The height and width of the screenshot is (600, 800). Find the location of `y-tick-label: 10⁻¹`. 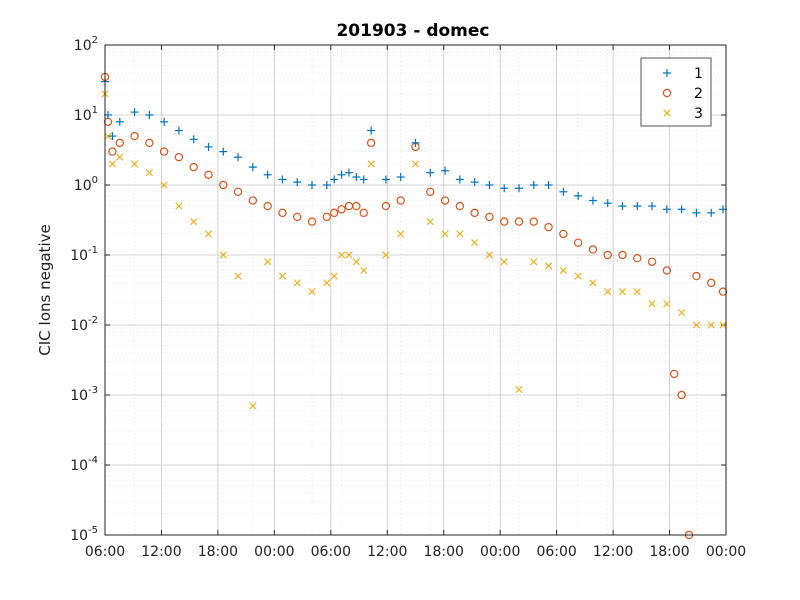

y-tick-label: 10⁻¹ is located at coordinates (84, 254).